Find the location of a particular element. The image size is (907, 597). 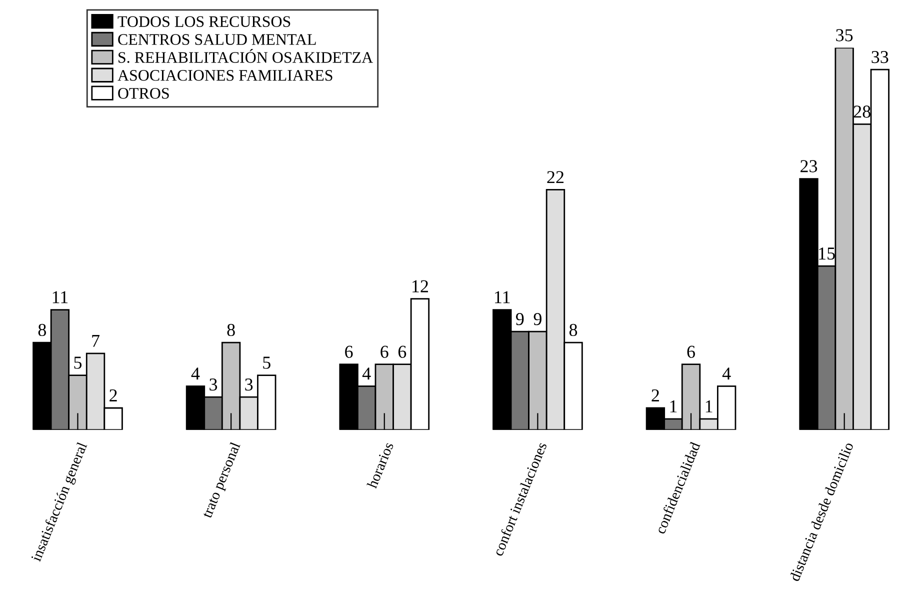

data-label: 23 is located at coordinates (809, 166).